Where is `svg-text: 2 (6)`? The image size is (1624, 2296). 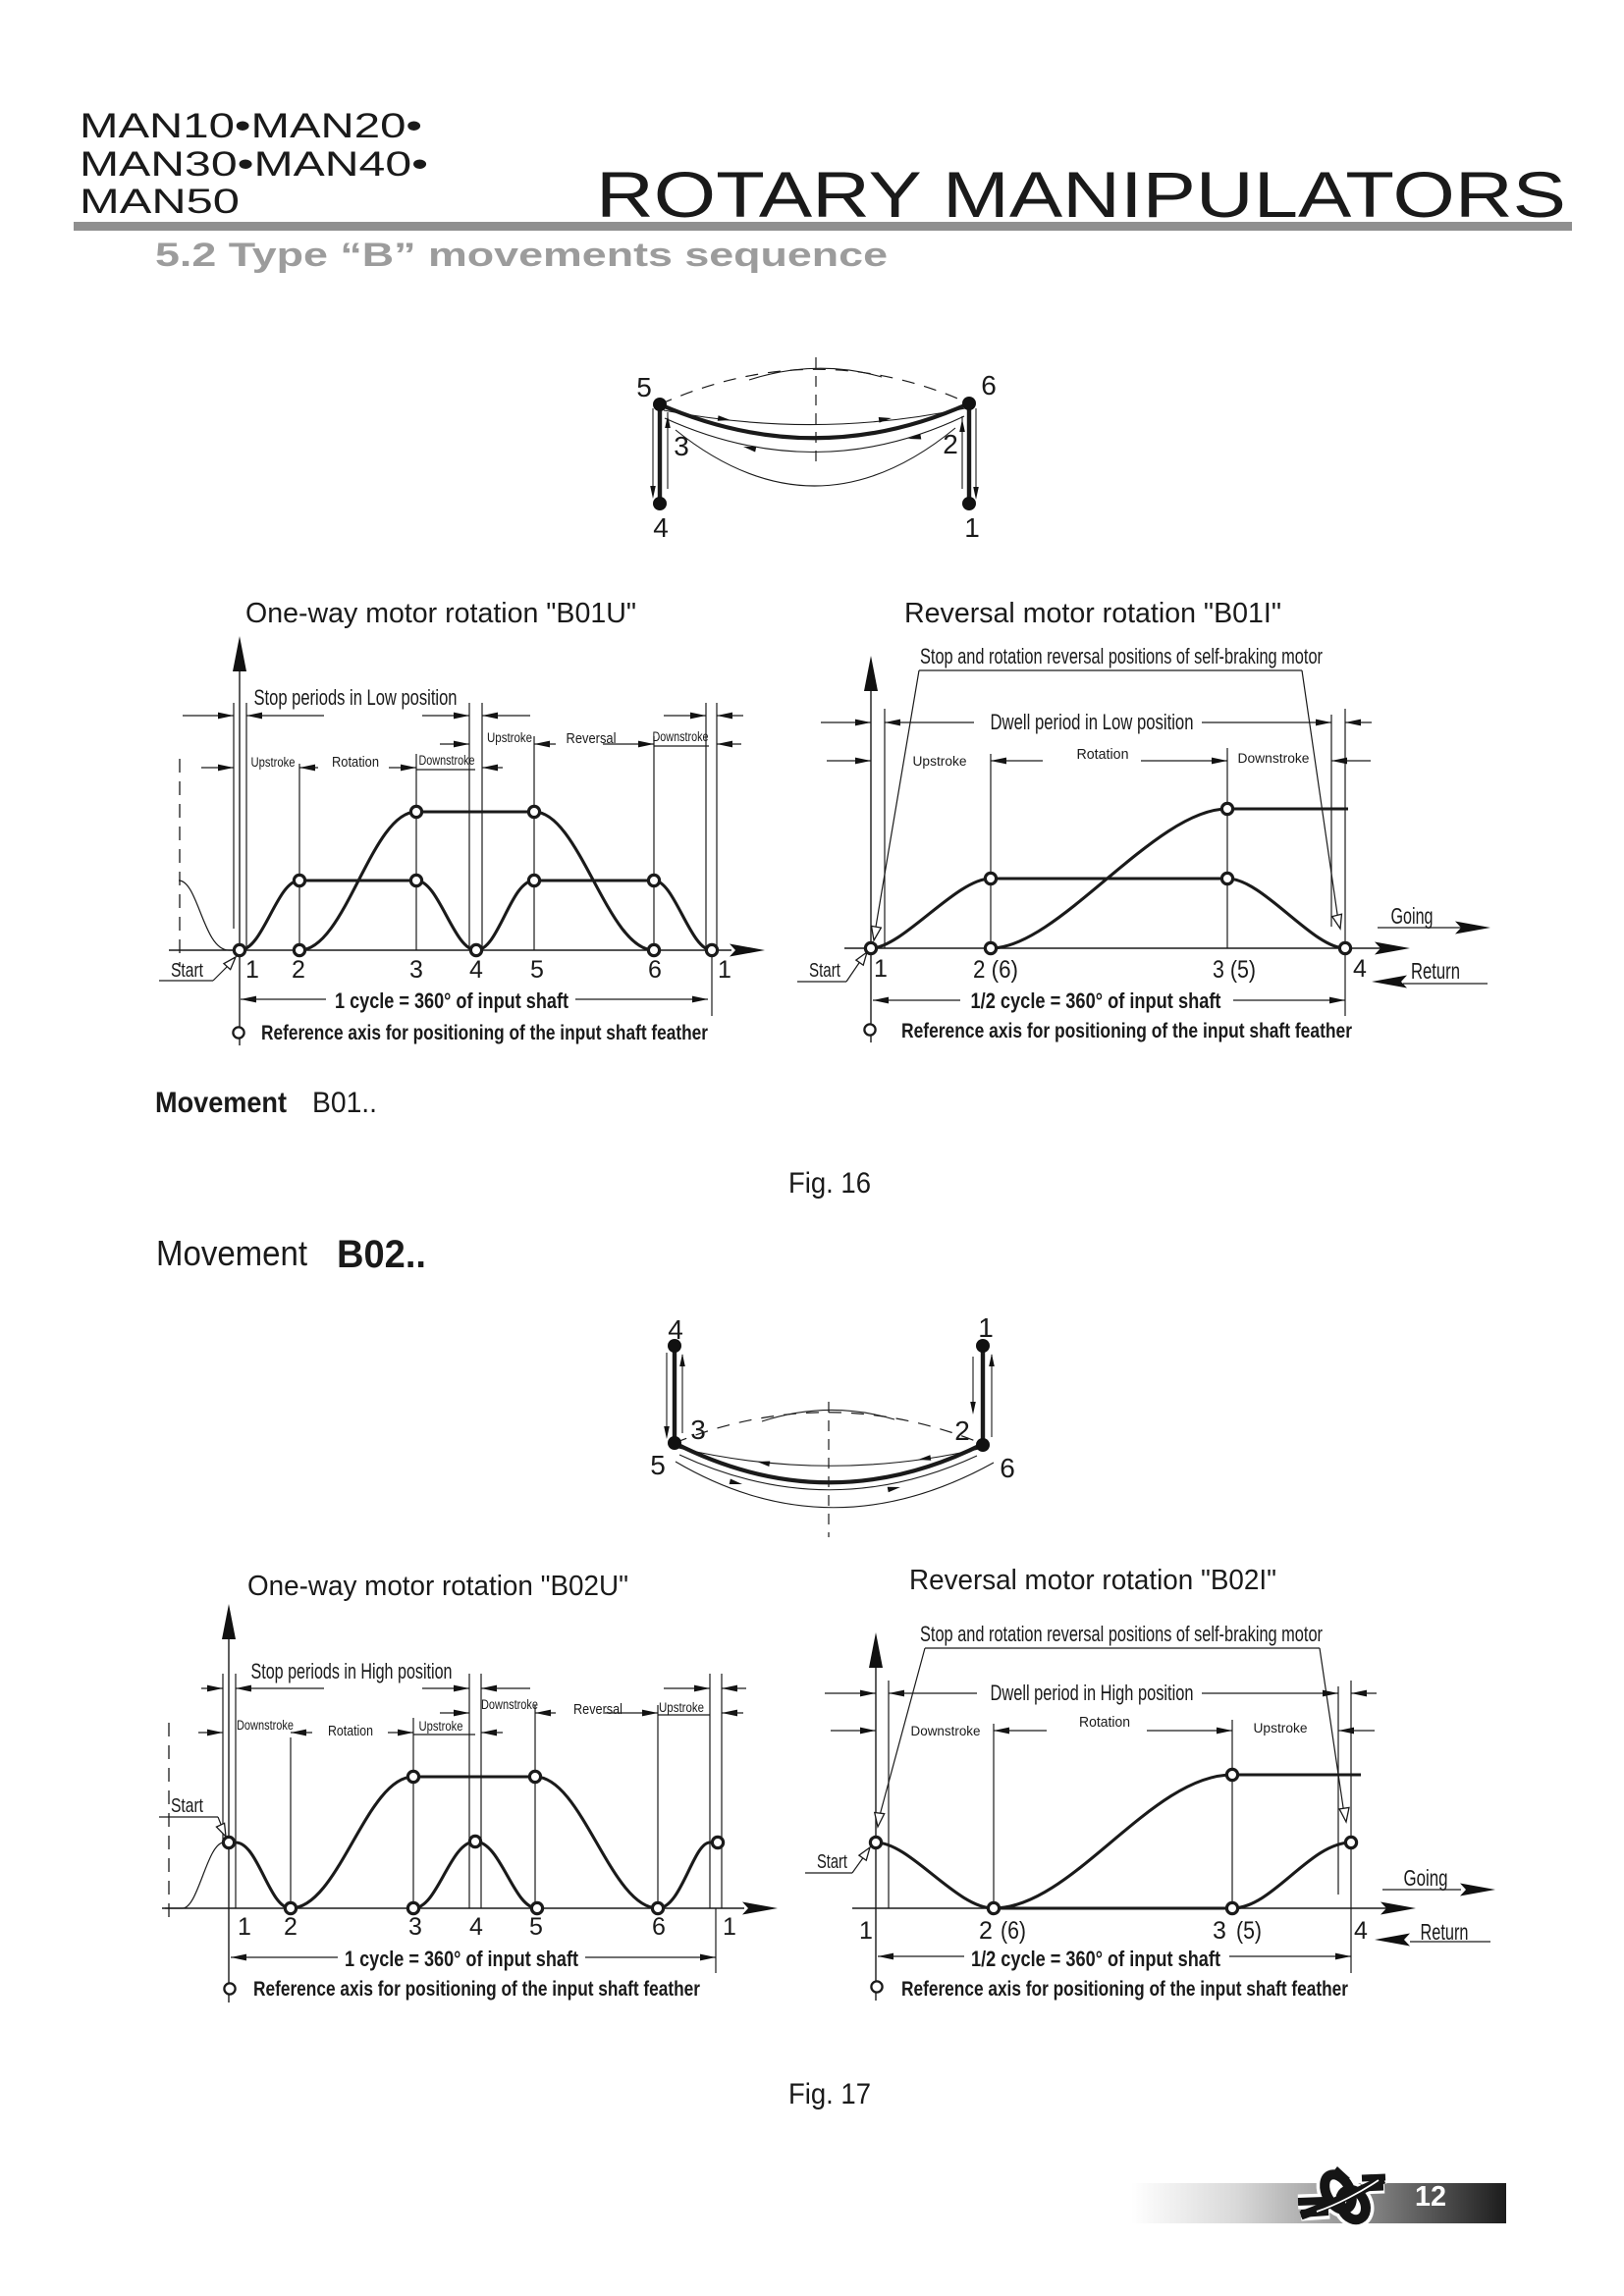
svg-text: 2 (6) is located at coordinates (995, 970).